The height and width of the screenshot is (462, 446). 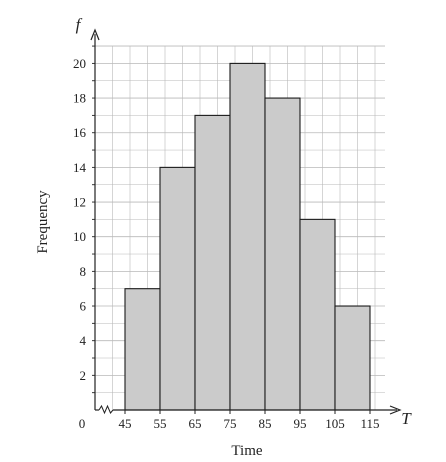 I want to click on x-tick-label: 95, so click(x=300, y=423).